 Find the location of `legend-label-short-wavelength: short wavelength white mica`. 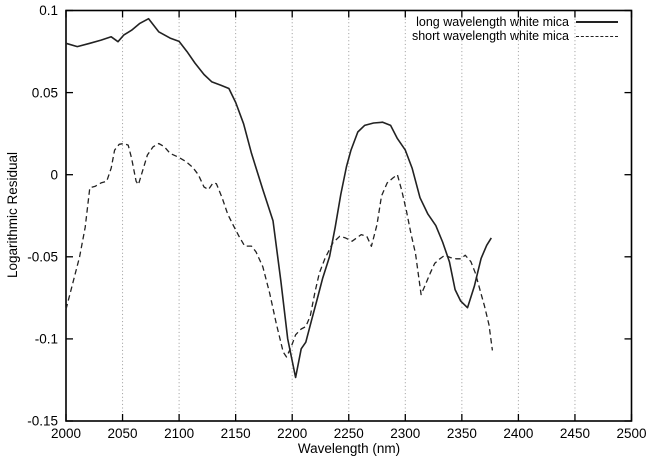

legend-label-short-wavelength: short wavelength white mica is located at coordinates (490, 36).